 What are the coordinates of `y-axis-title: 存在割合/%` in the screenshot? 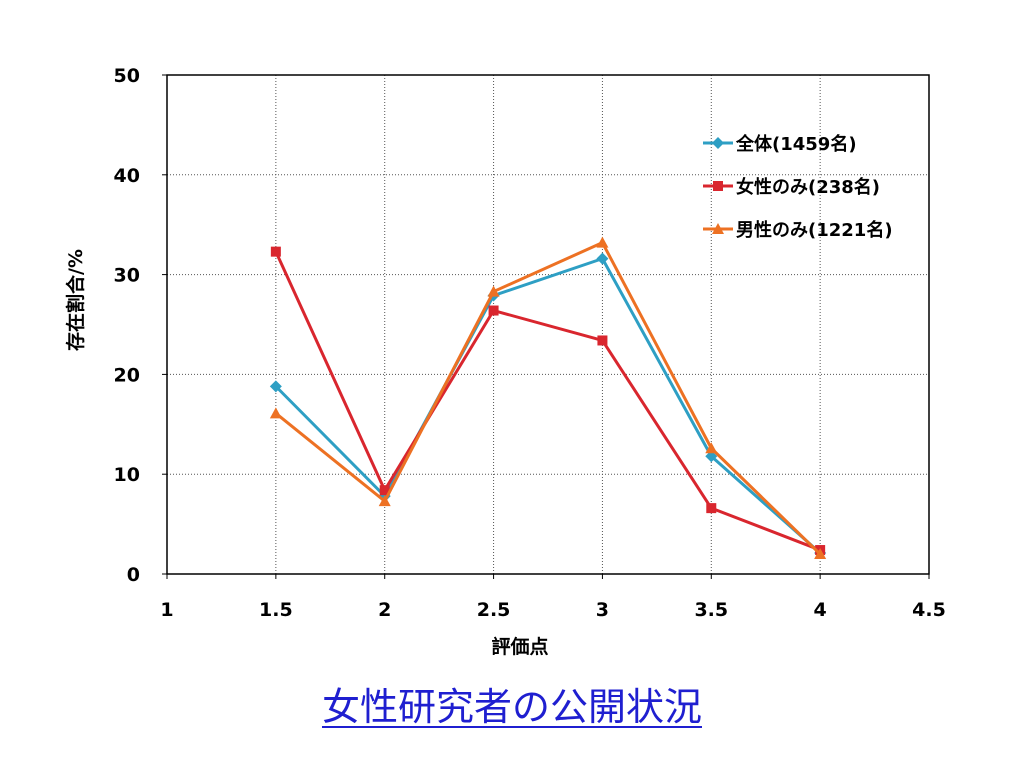 It's located at (75, 300).